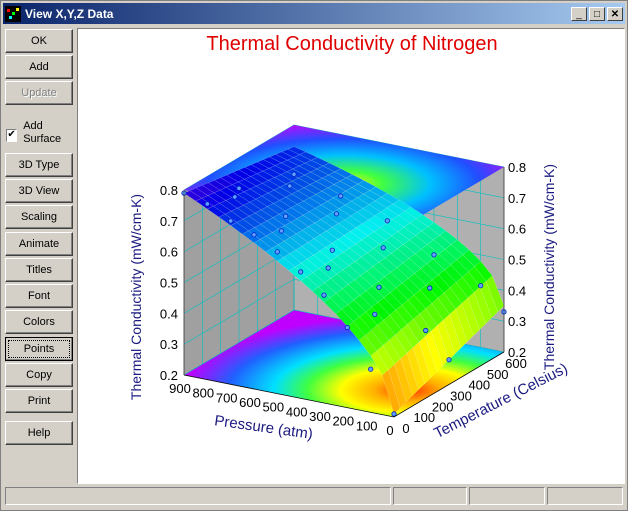  Describe the element at coordinates (12, 135) in the screenshot. I see `checkmark-icon: ✔` at that location.